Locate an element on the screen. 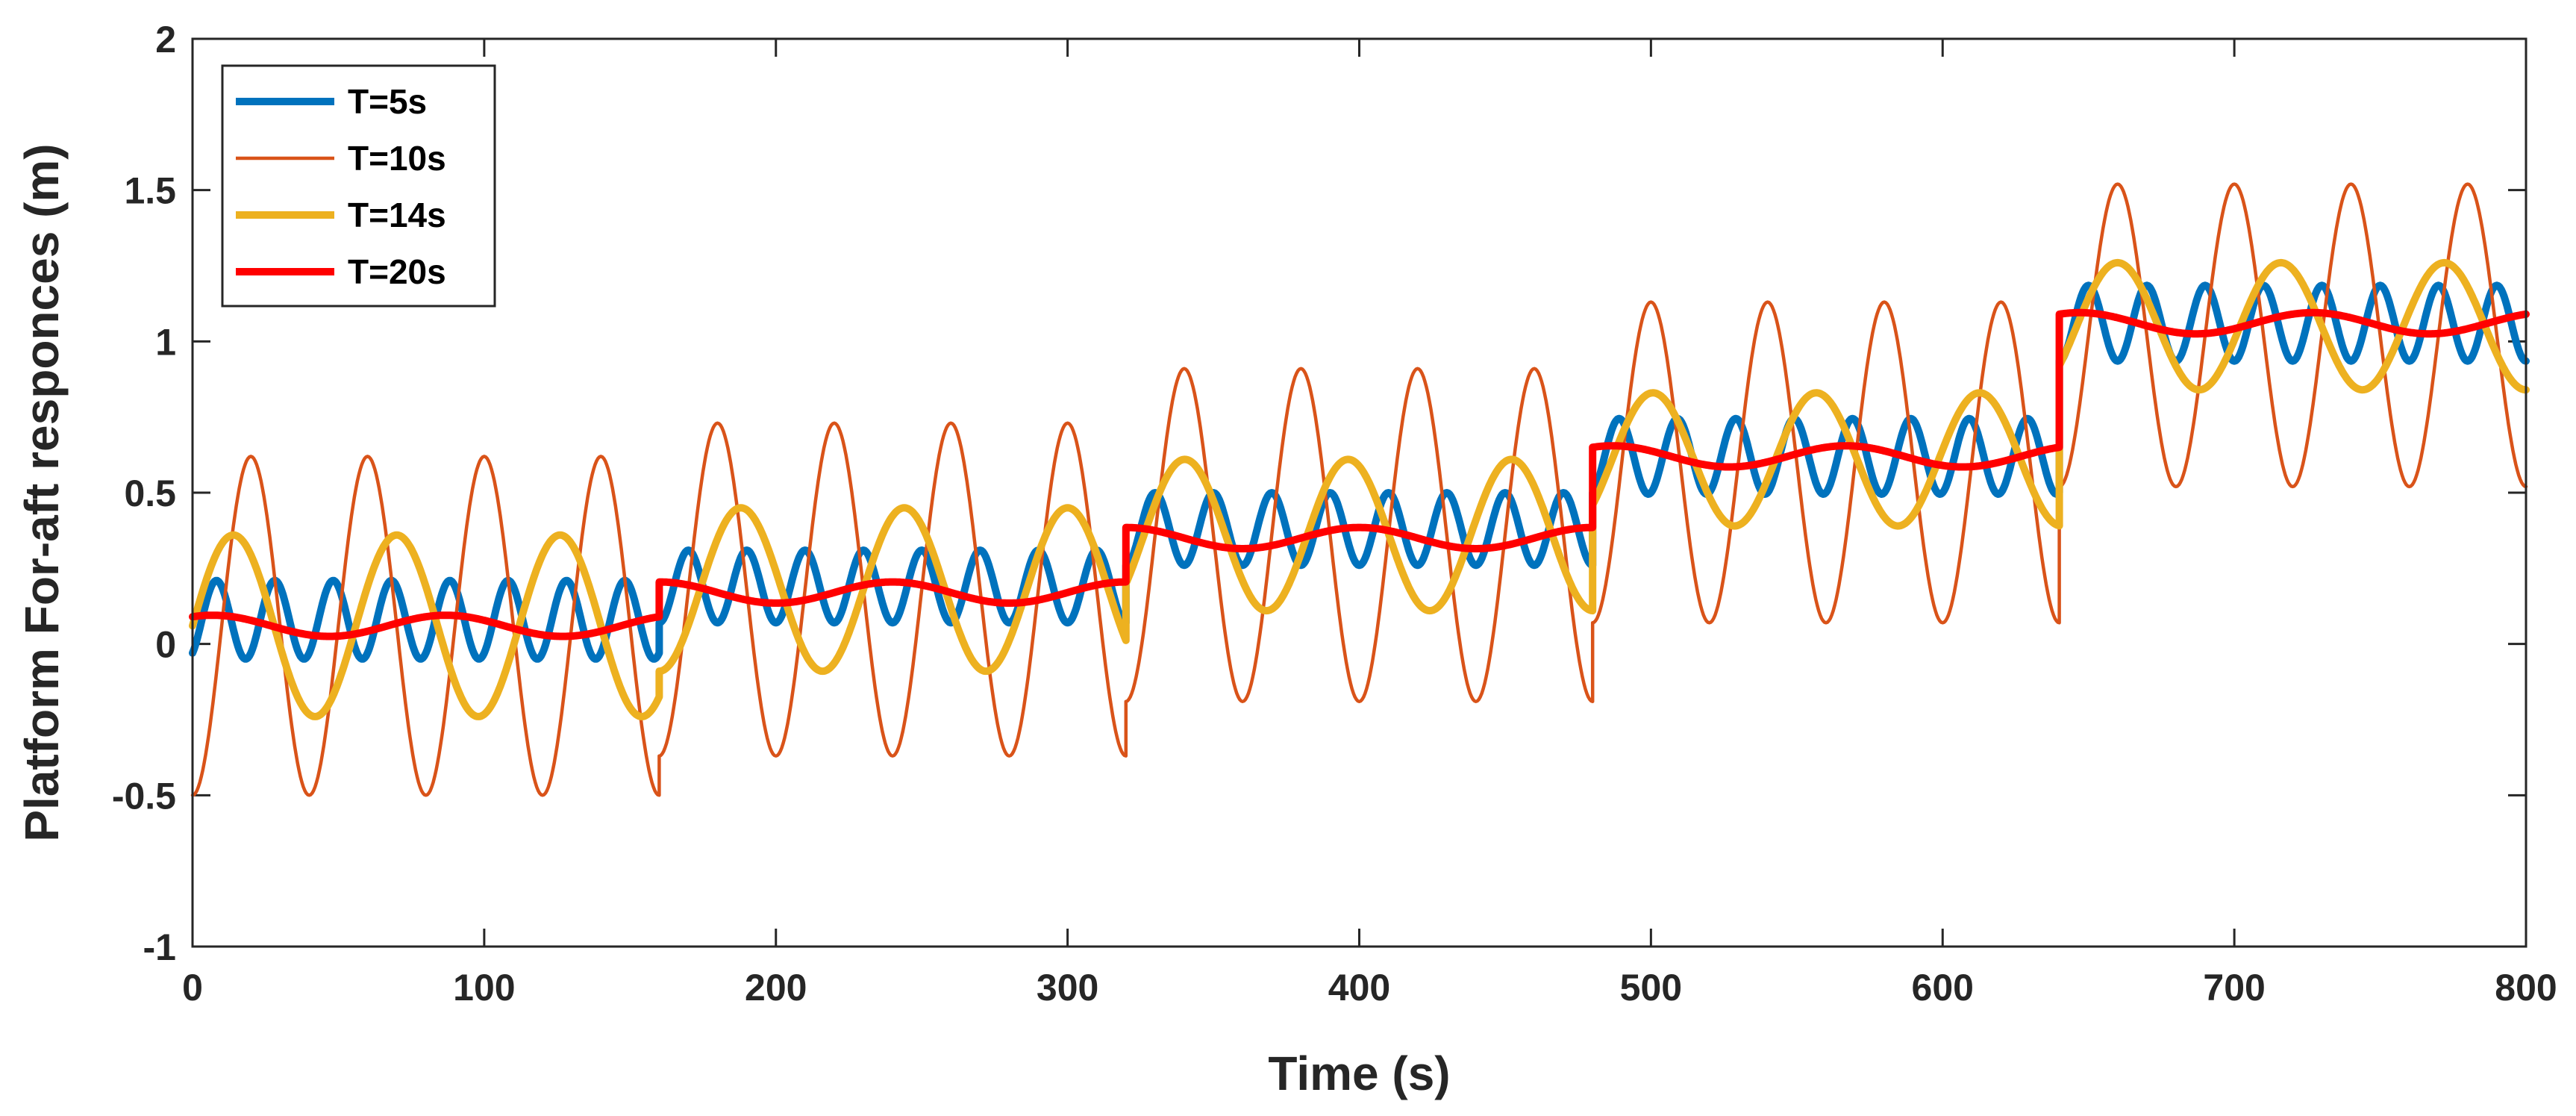 The image size is (2576, 1116). y-tick-label: 1.5 is located at coordinates (150, 191).